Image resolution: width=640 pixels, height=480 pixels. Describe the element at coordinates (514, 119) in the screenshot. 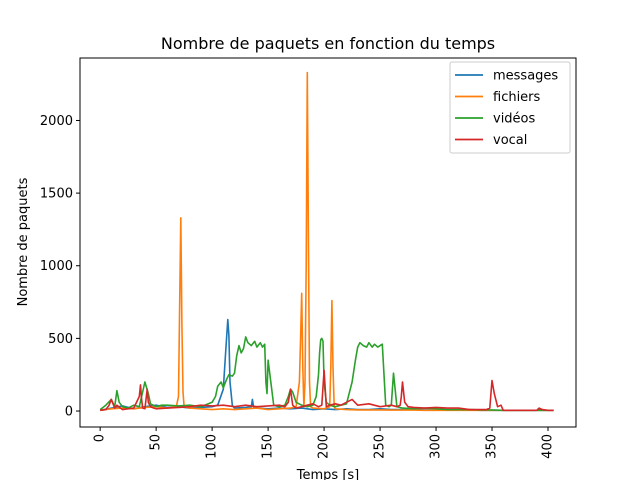

I see `legend-label-vidéos: vidéos` at that location.